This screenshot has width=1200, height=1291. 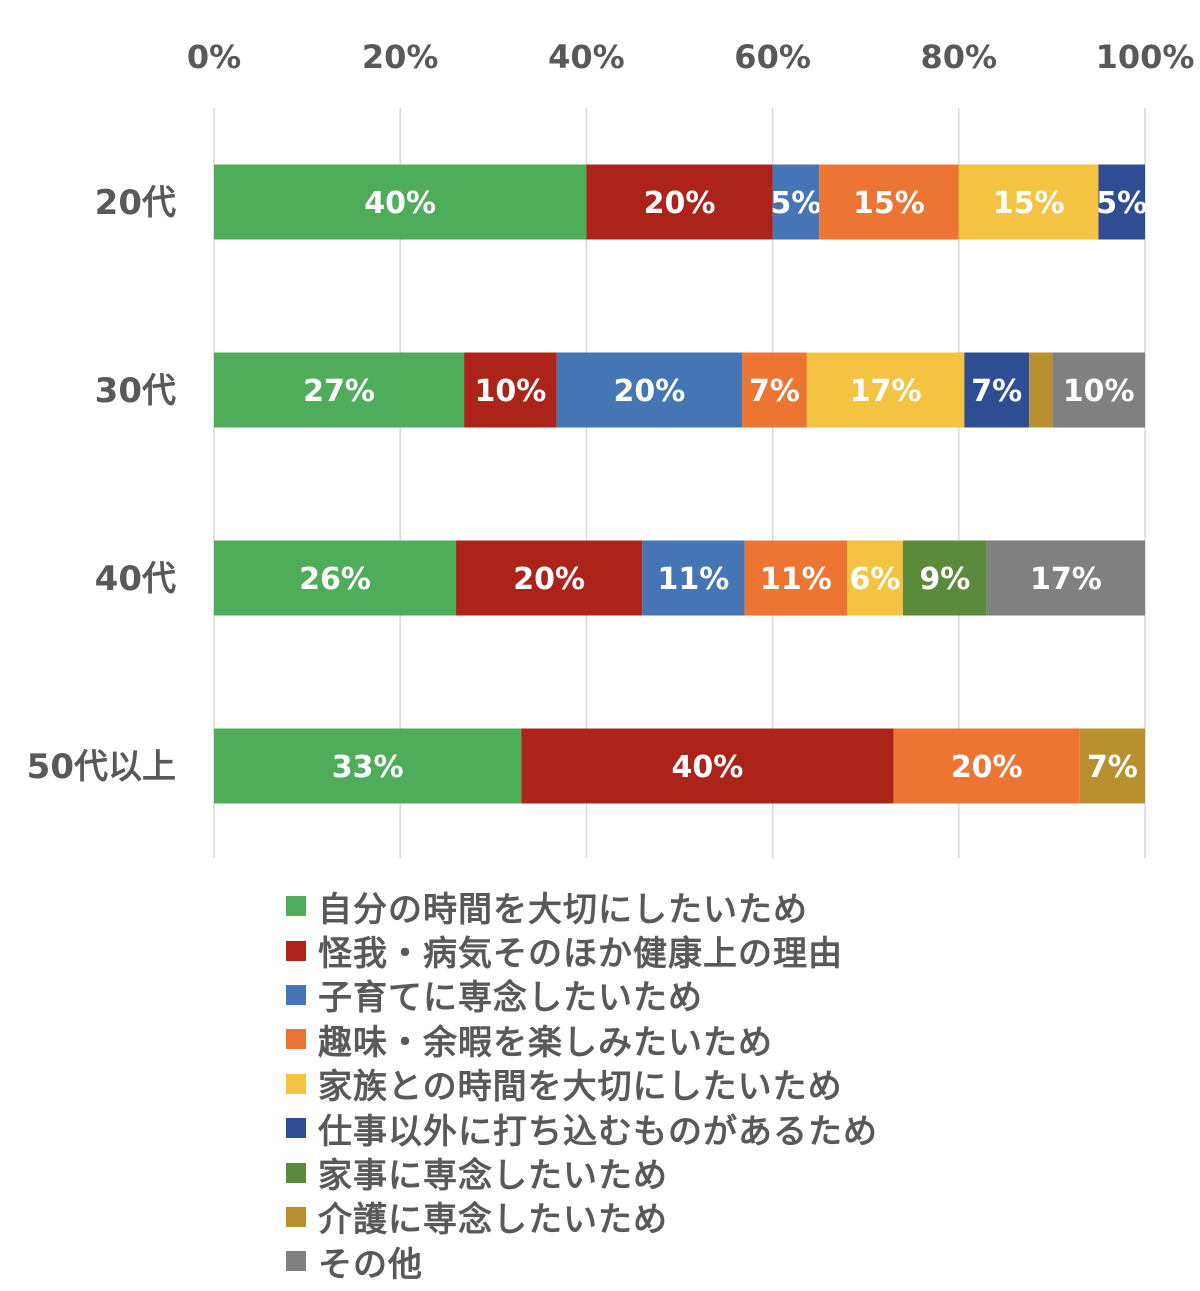 I want to click on legend-label: その他, so click(x=370, y=1264).